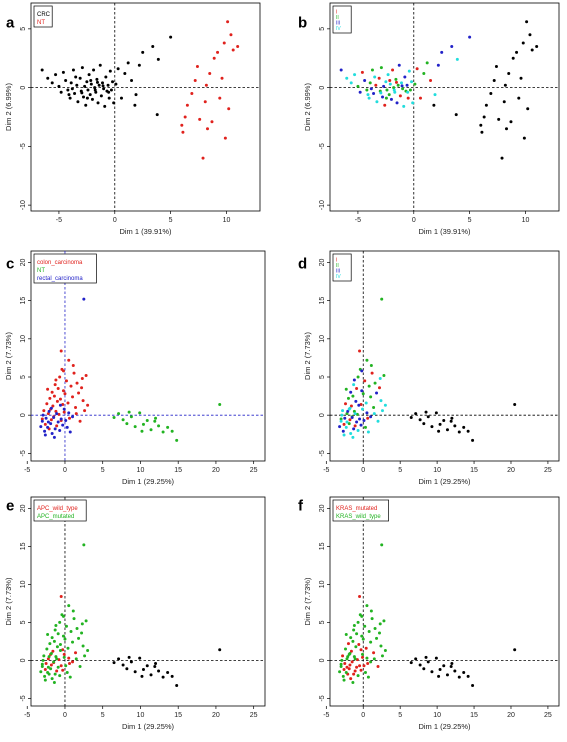 The height and width of the screenshot is (742, 567). Describe the element at coordinates (23, 660) in the screenshot. I see `y-tick-label: 0` at that location.